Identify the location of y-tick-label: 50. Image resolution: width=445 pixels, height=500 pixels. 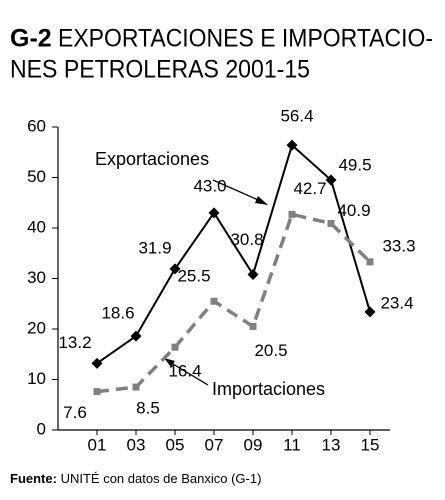
(36, 176).